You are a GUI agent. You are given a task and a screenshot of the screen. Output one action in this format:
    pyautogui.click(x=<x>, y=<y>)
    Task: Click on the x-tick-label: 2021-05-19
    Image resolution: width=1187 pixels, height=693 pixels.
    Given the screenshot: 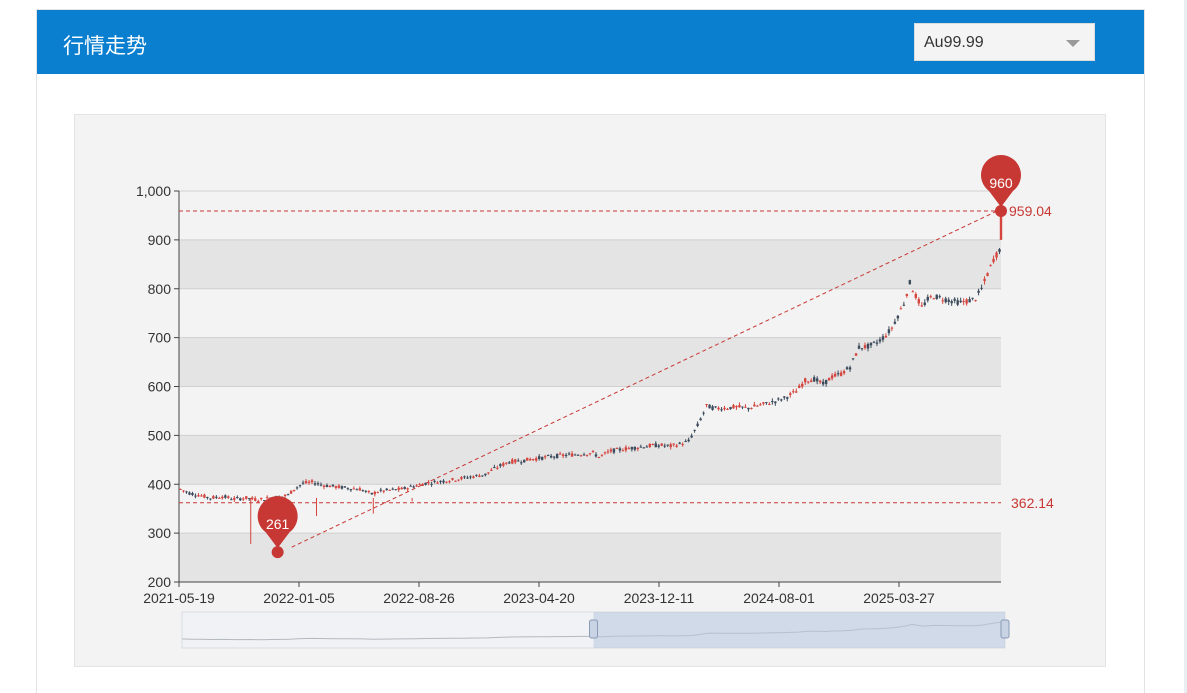 What is the action you would take?
    pyautogui.click(x=179, y=598)
    